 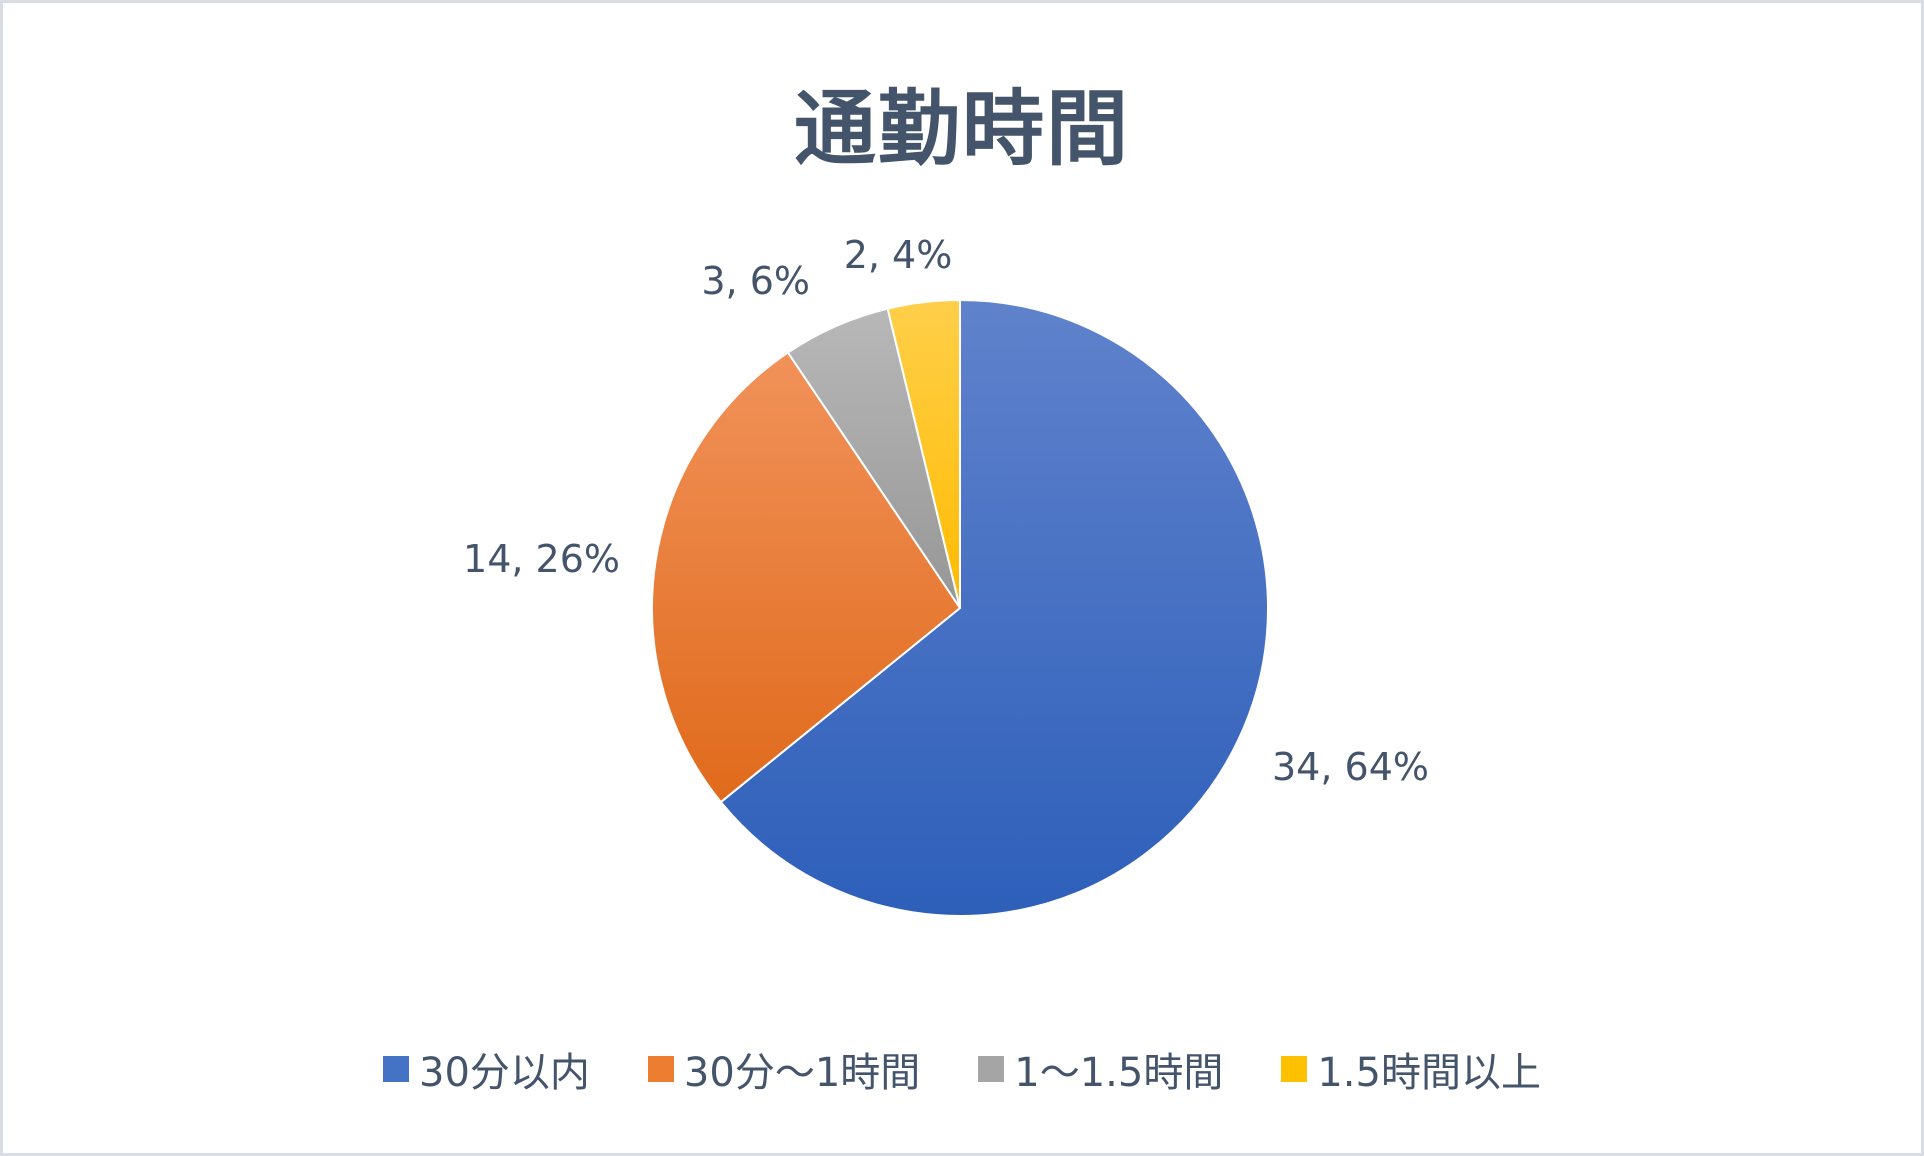 I want to click on legend-label: 1～1.5時間, so click(x=1119, y=1073).